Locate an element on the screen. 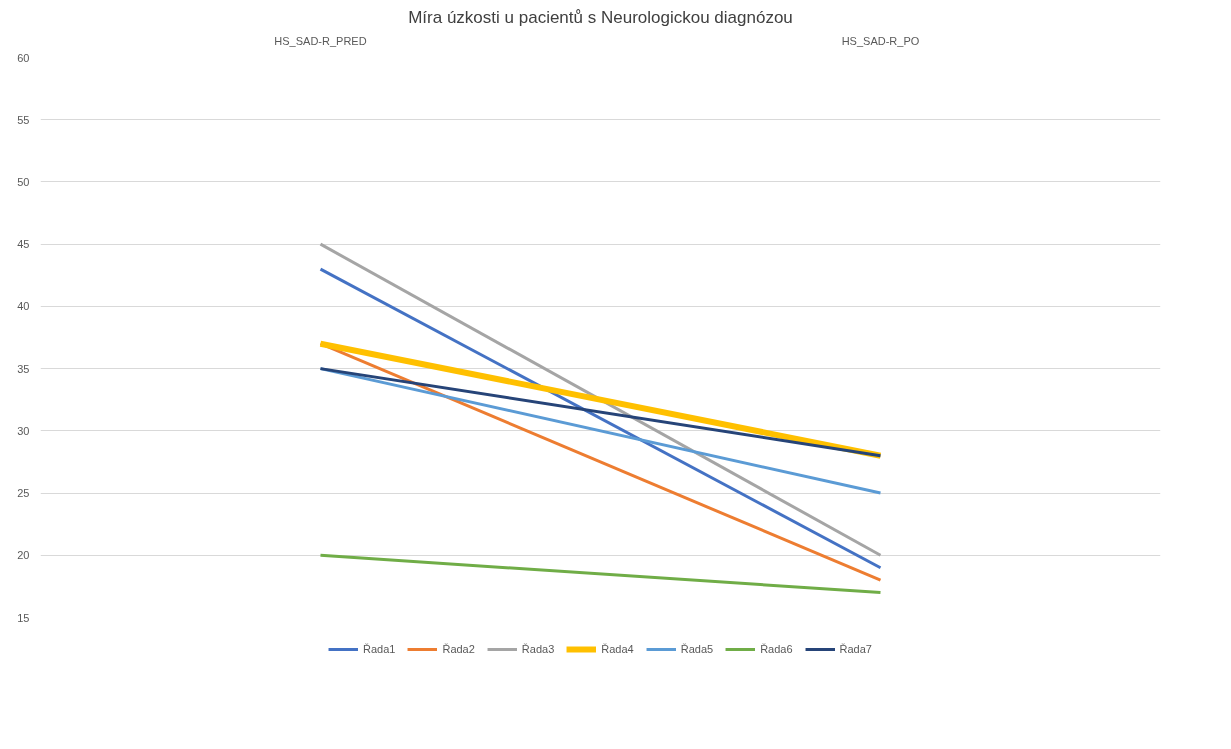 The image size is (1231, 749). y-tick-label: 50 is located at coordinates (23, 181).